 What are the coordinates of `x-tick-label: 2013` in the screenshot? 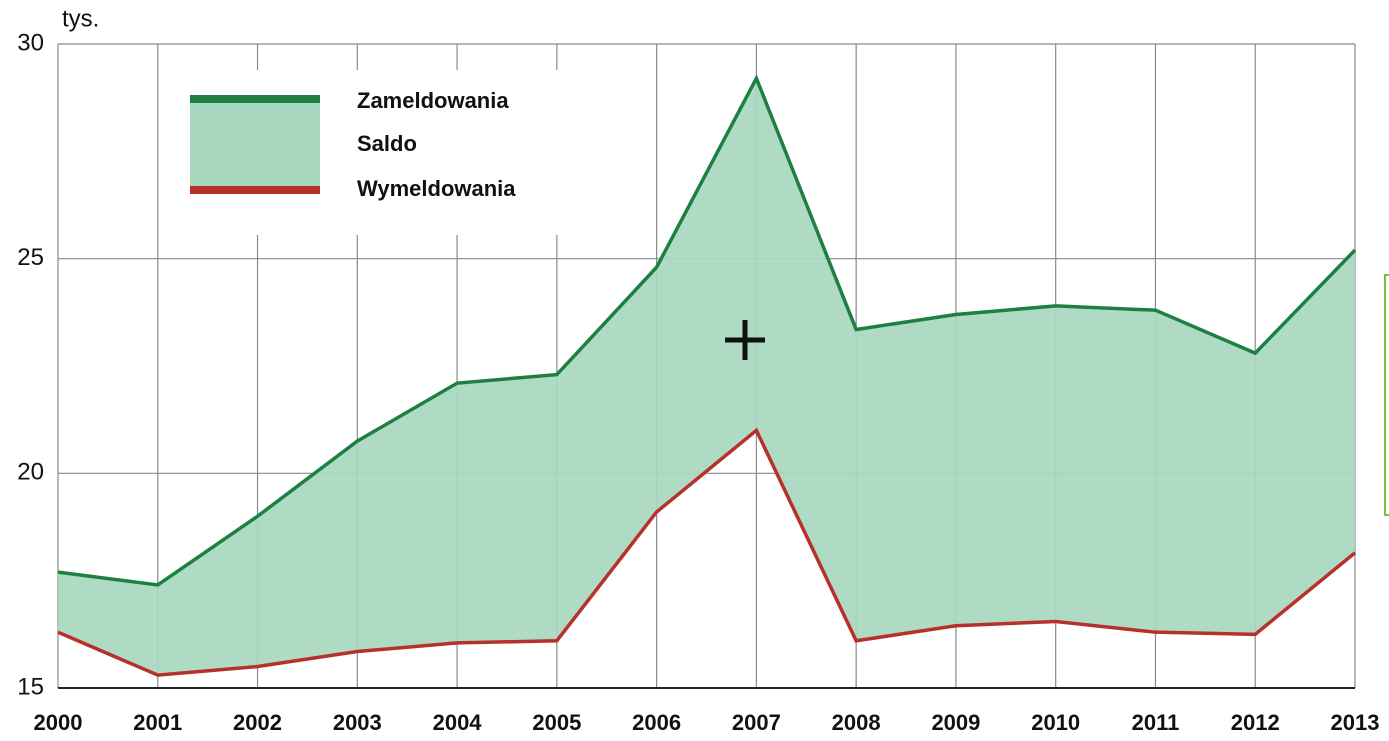 It's located at (1355, 722).